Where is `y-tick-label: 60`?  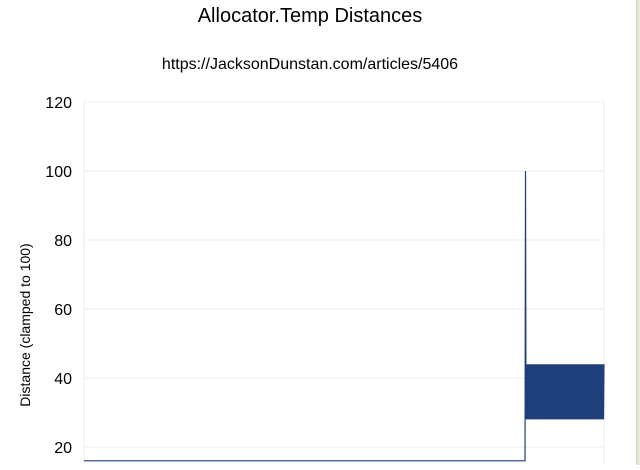 y-tick-label: 60 is located at coordinates (63, 310).